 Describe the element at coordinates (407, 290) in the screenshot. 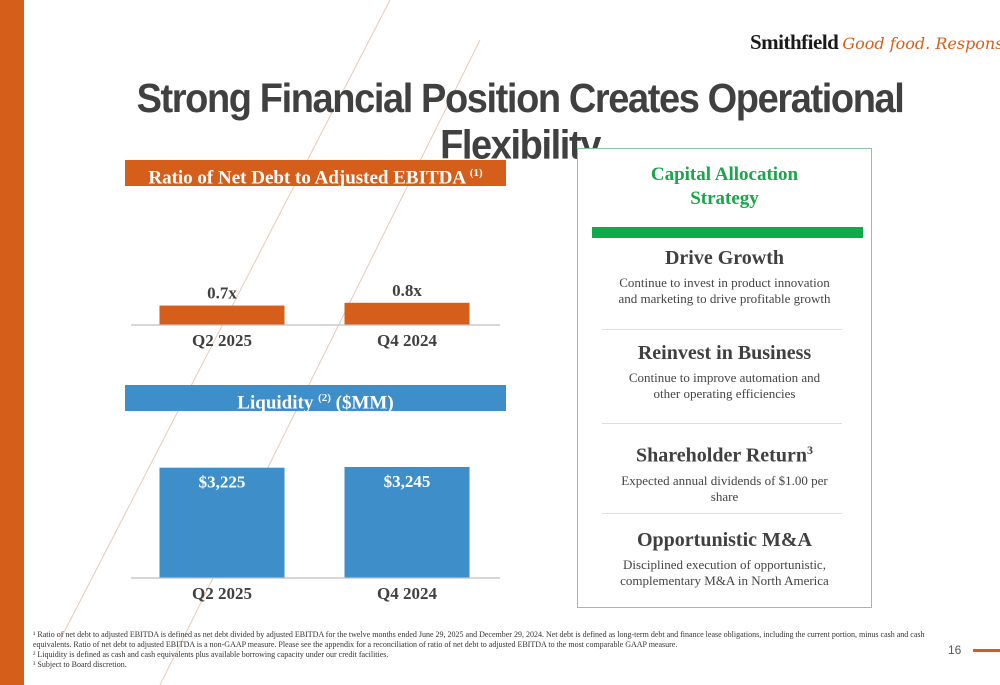

I see `data-label: 0.8x` at that location.